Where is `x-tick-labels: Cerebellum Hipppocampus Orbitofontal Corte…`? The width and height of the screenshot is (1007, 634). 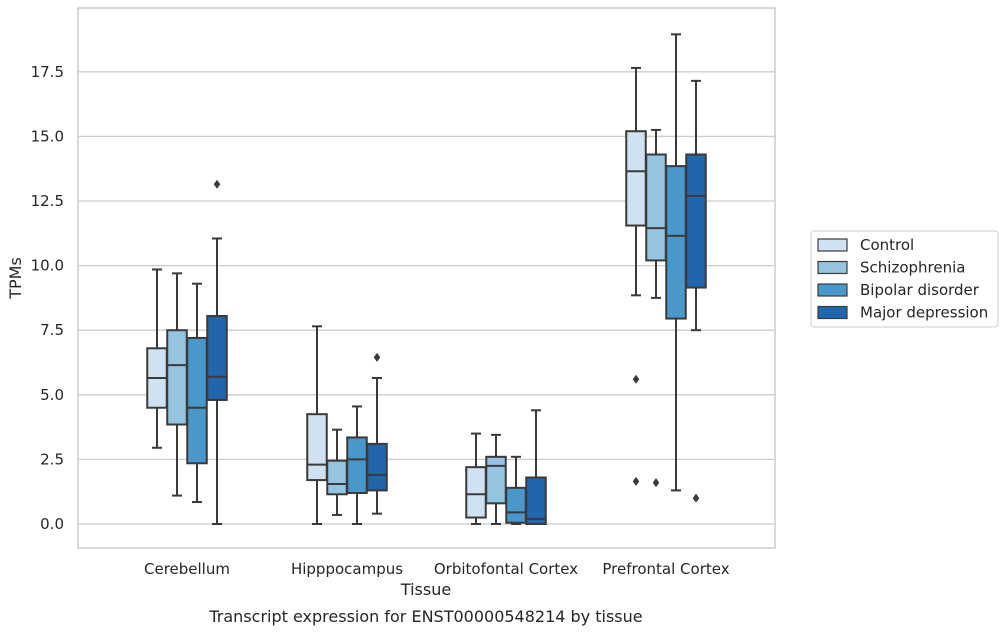
x-tick-labels: Cerebellum Hipppocampus Orbitofontal Corte… is located at coordinates (437, 569).